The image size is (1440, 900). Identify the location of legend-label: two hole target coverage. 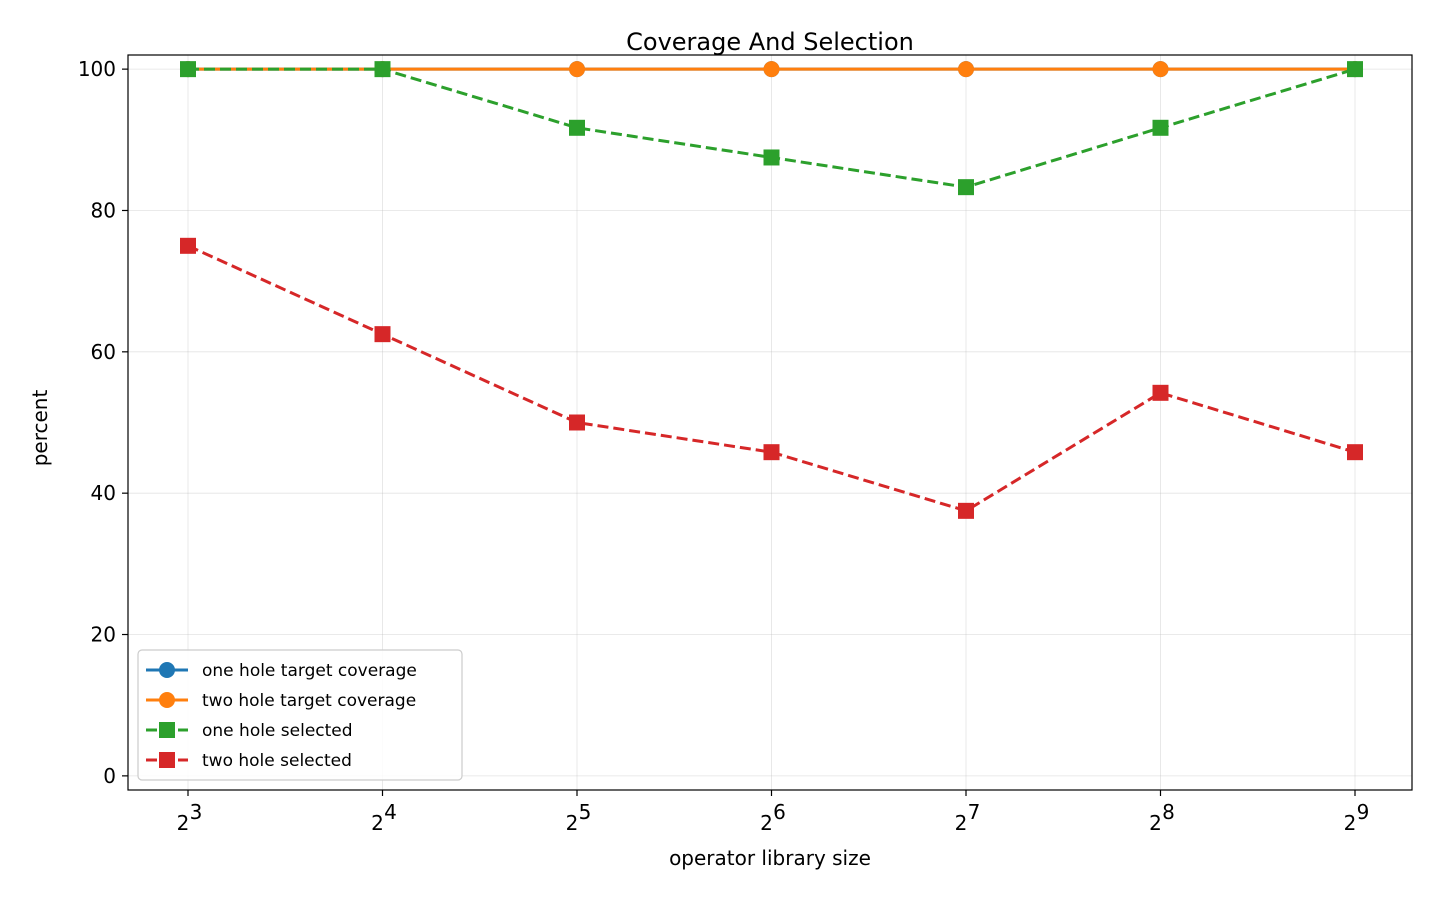
(309, 701).